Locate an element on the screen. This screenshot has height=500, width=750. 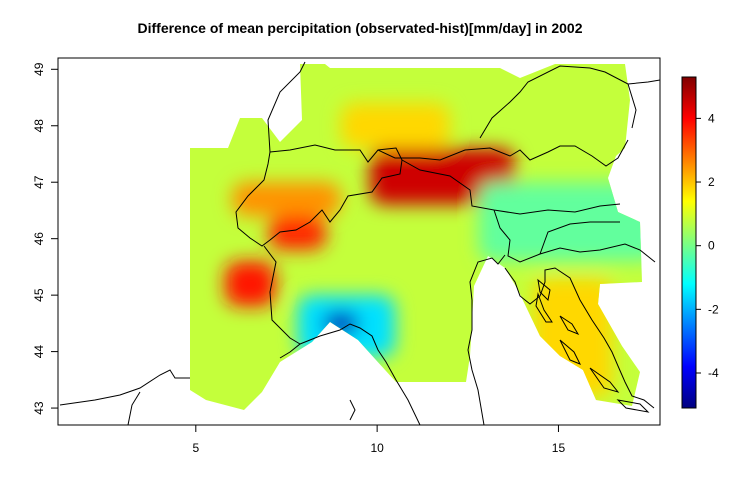
border-austria-germany is located at coordinates (503, 153).